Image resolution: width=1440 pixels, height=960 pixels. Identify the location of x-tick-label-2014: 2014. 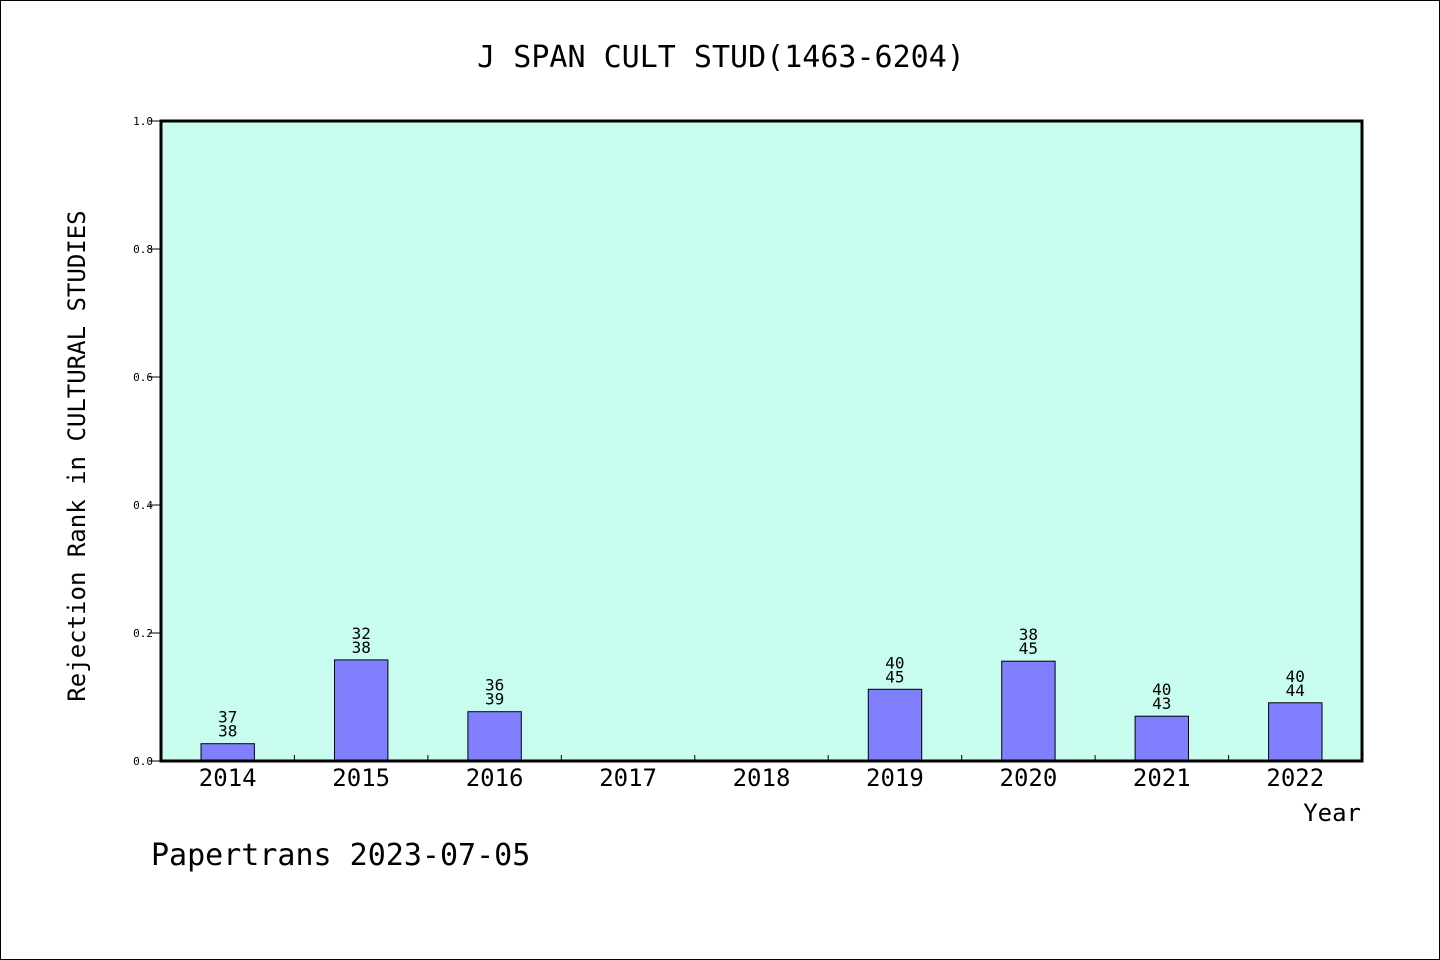
(228, 778).